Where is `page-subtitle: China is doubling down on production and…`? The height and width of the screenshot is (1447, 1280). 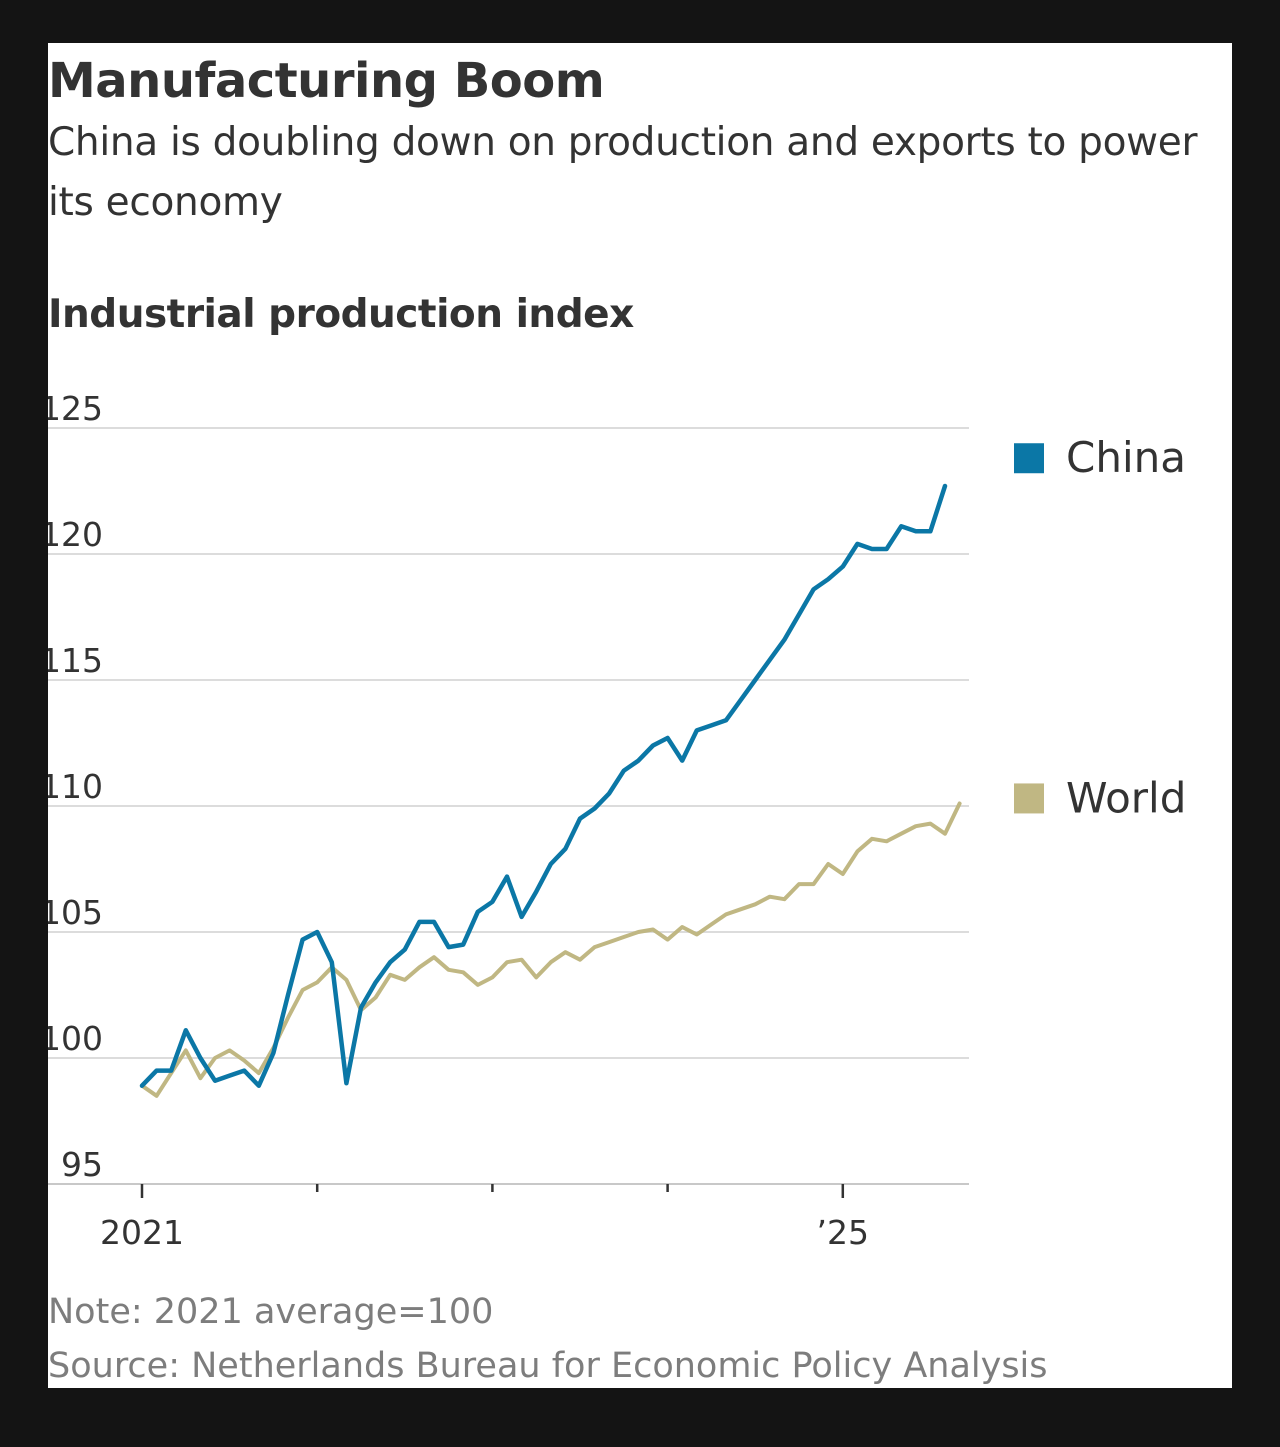
page-subtitle: China is doubling down on production and… is located at coordinates (623, 172).